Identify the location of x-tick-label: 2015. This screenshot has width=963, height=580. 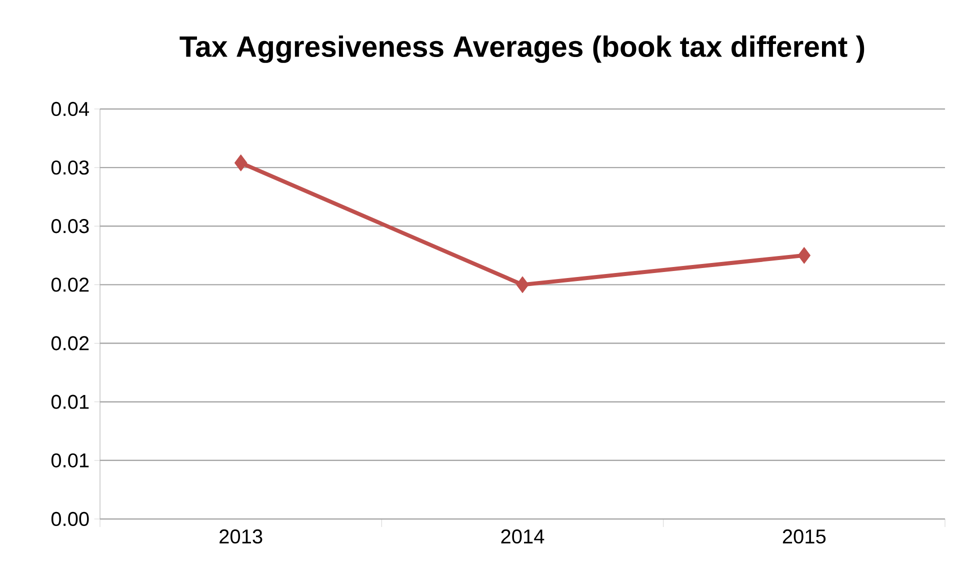
(804, 536).